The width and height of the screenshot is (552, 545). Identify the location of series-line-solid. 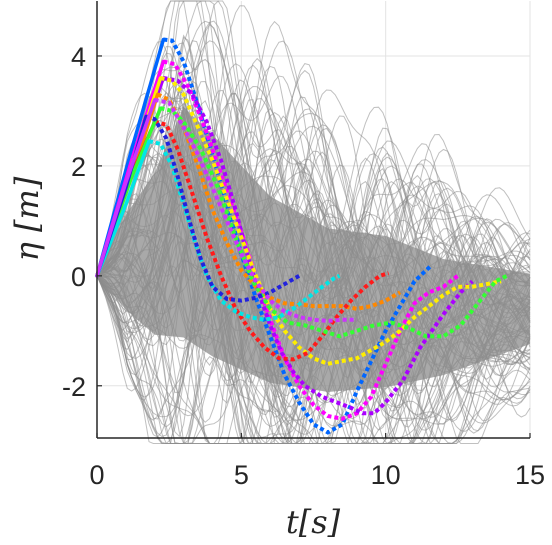
(126, 188).